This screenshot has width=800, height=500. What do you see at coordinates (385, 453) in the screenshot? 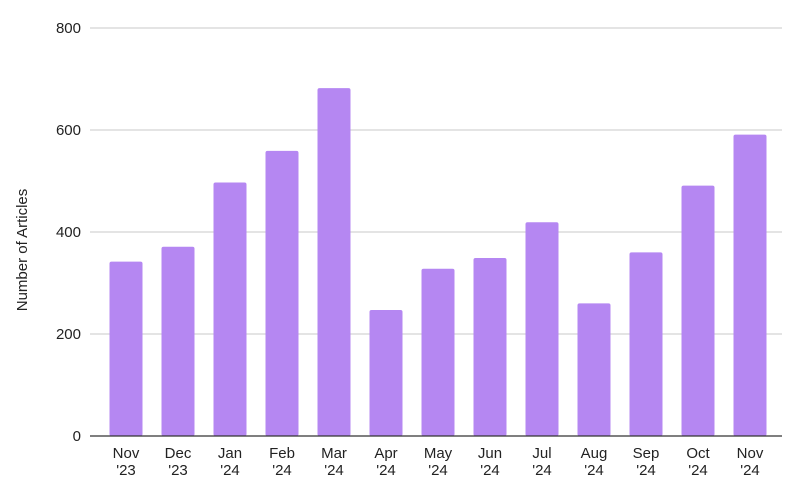
I see `x-tick-label-month: Apr` at bounding box center [385, 453].